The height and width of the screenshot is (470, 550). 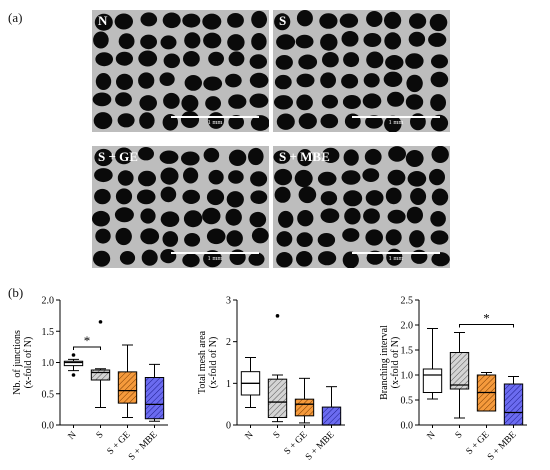 I want to click on y-tick-label: 0.0, so click(x=407, y=426).